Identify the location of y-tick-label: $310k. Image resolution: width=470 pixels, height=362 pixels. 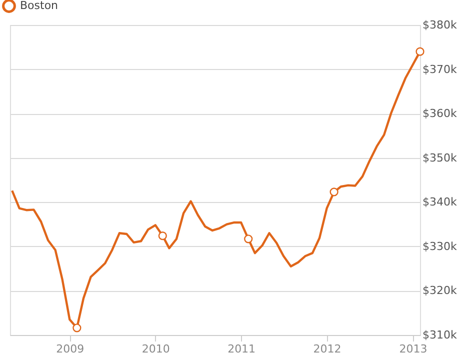
(440, 335).